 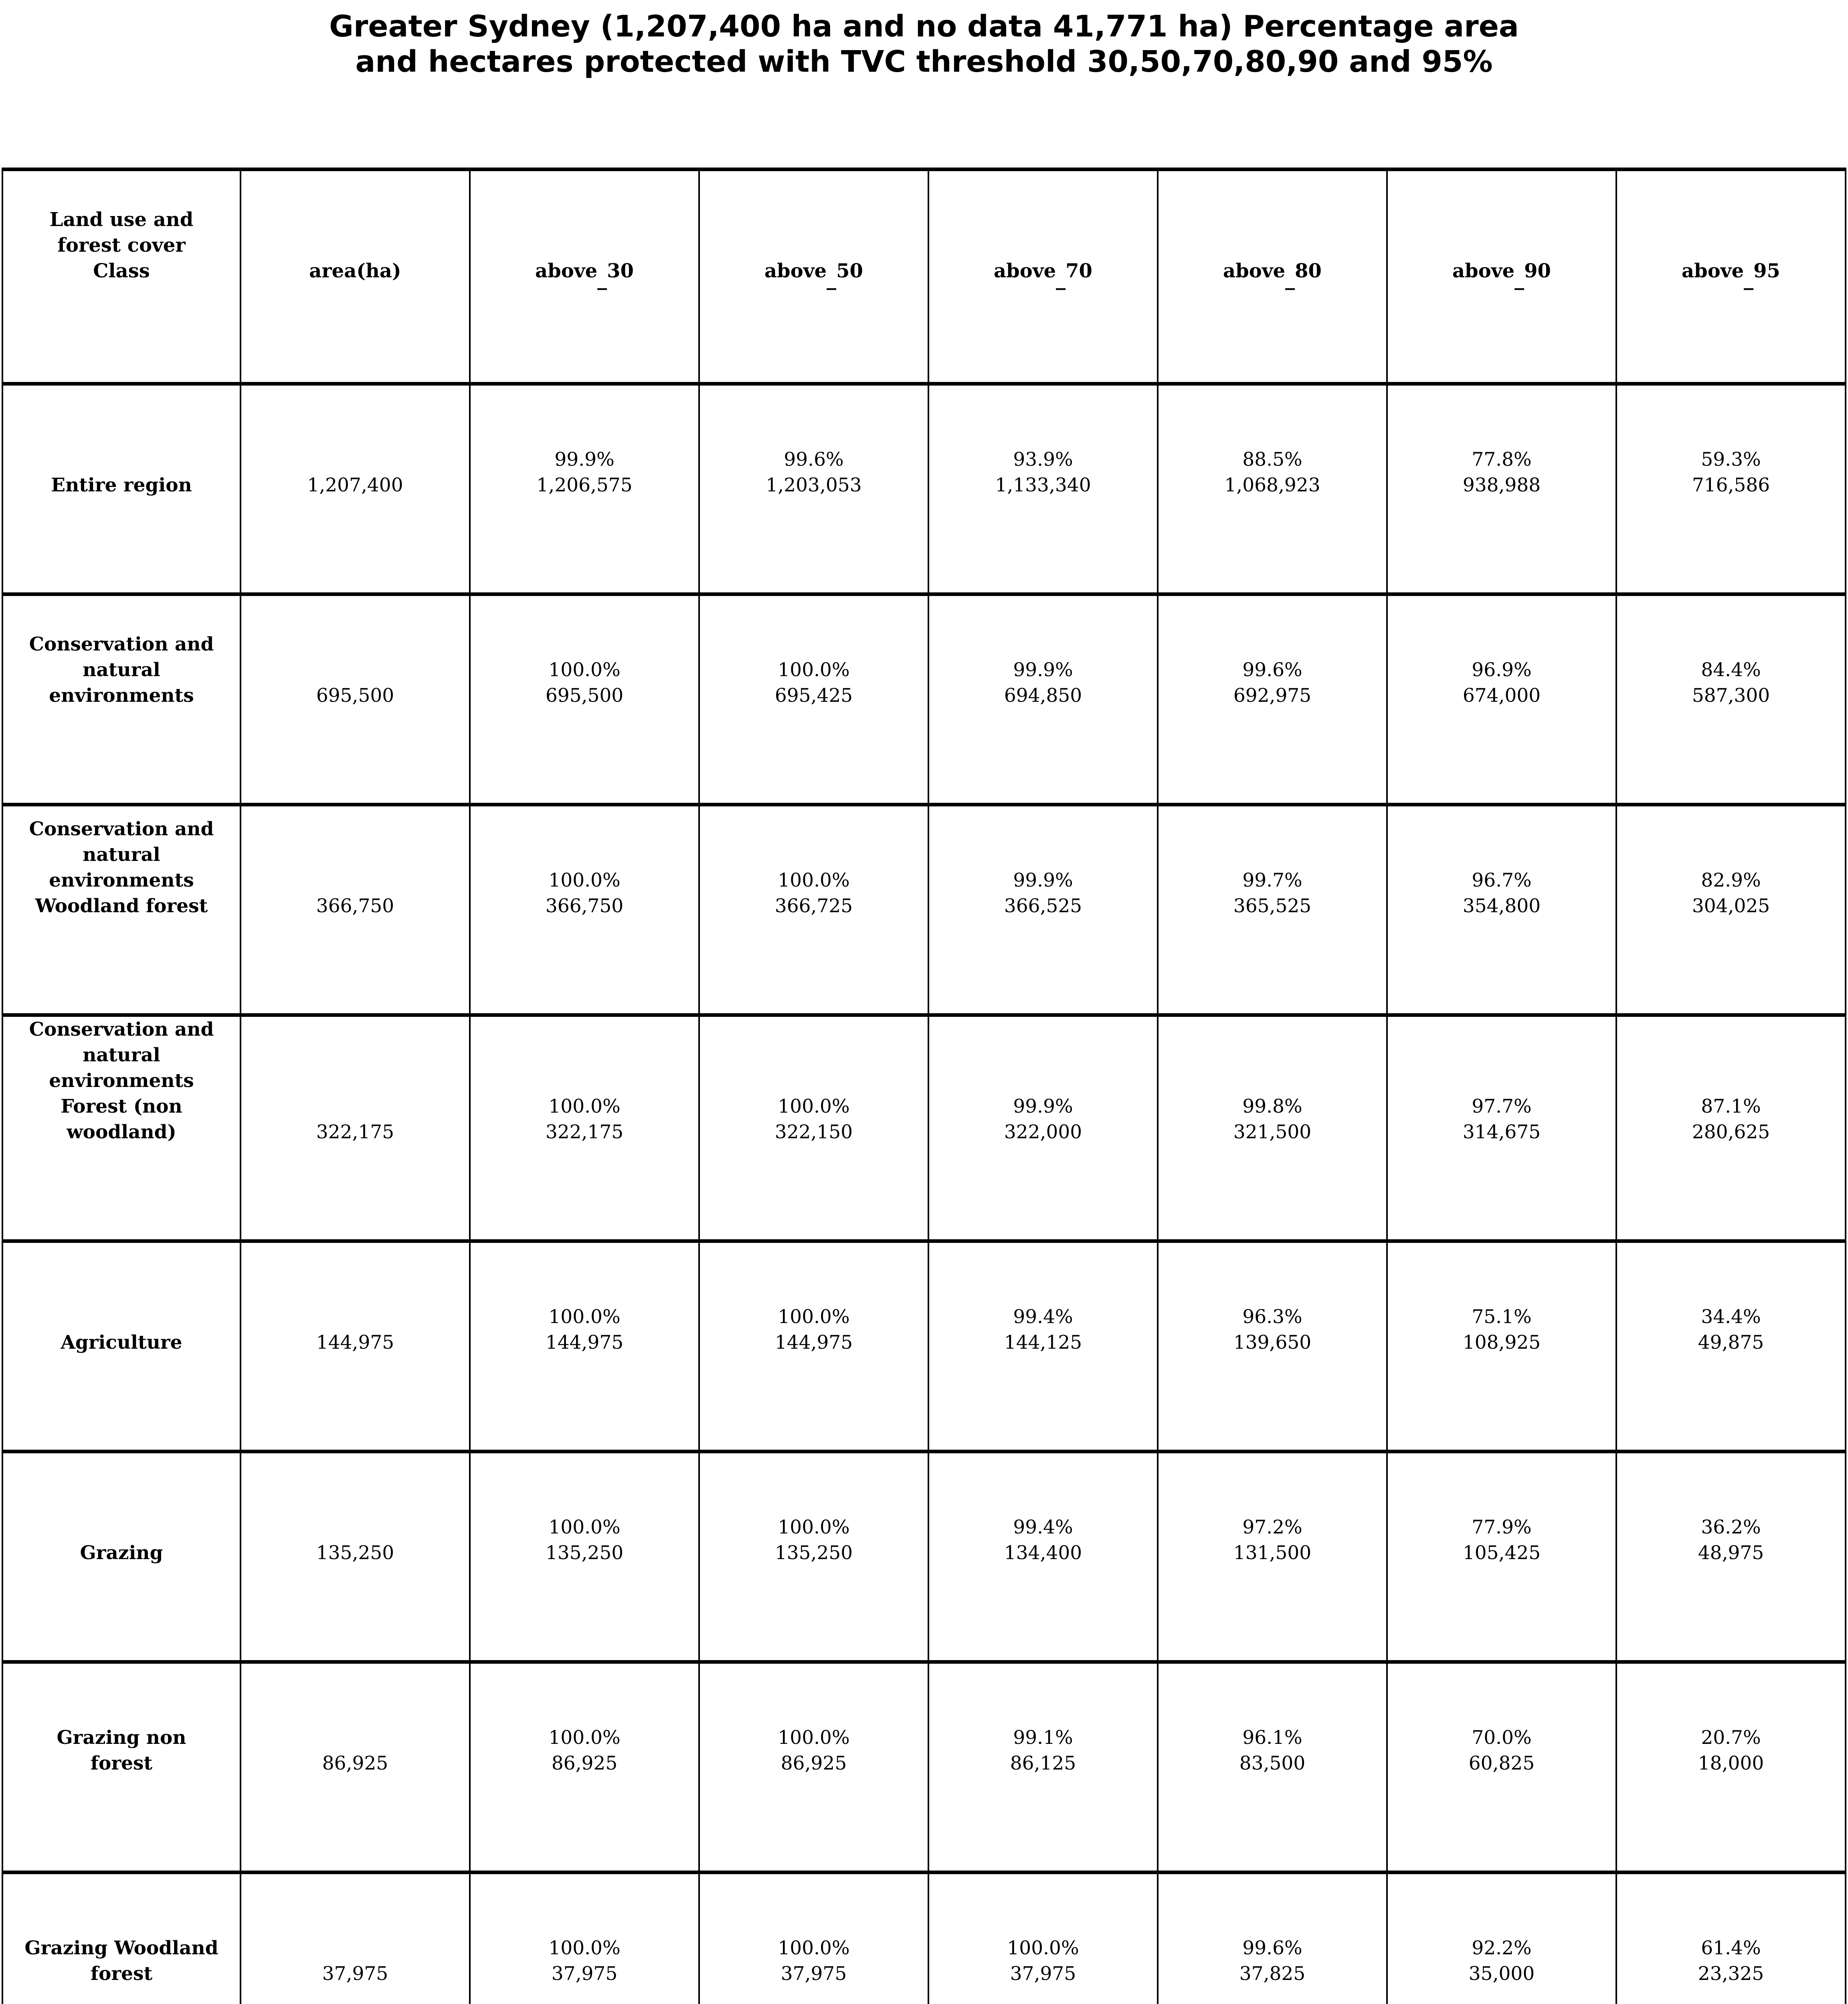 I want to click on threshold-cell: 59.3% 716,586, so click(x=1730, y=489).